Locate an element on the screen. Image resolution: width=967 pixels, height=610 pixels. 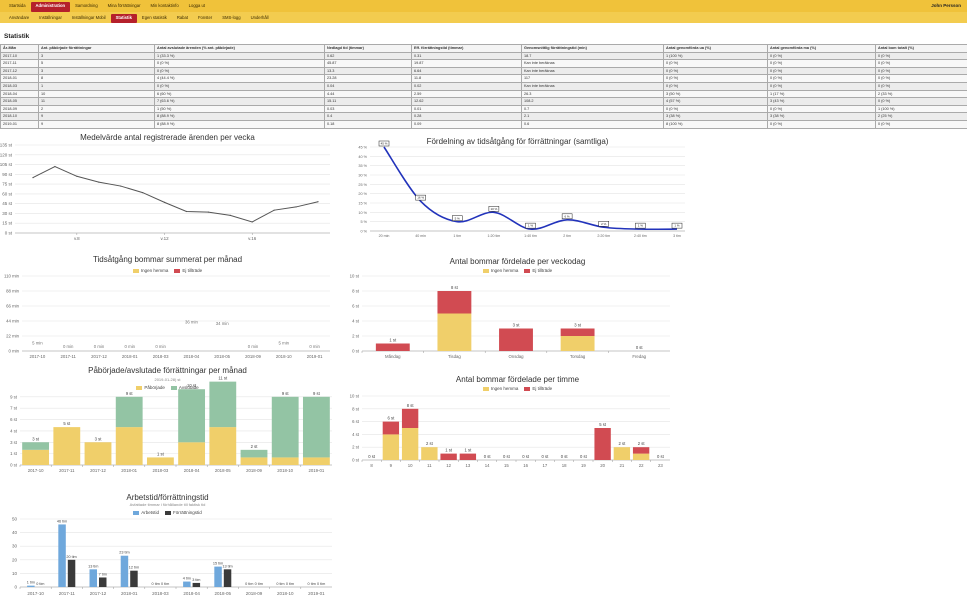
table-cell: 2 (25 %) is located at coordinates (921, 116).